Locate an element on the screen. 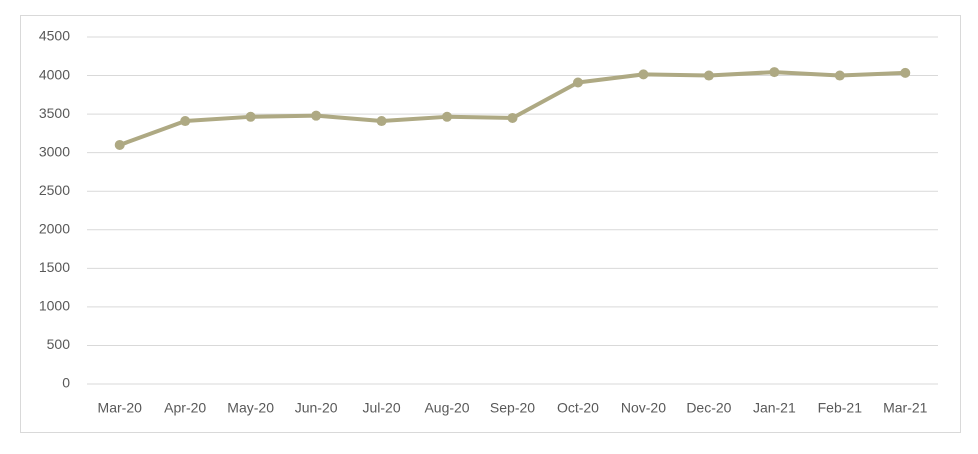 This screenshot has height=454, width=978. x-tick-label: Jul-20 is located at coordinates (382, 408).